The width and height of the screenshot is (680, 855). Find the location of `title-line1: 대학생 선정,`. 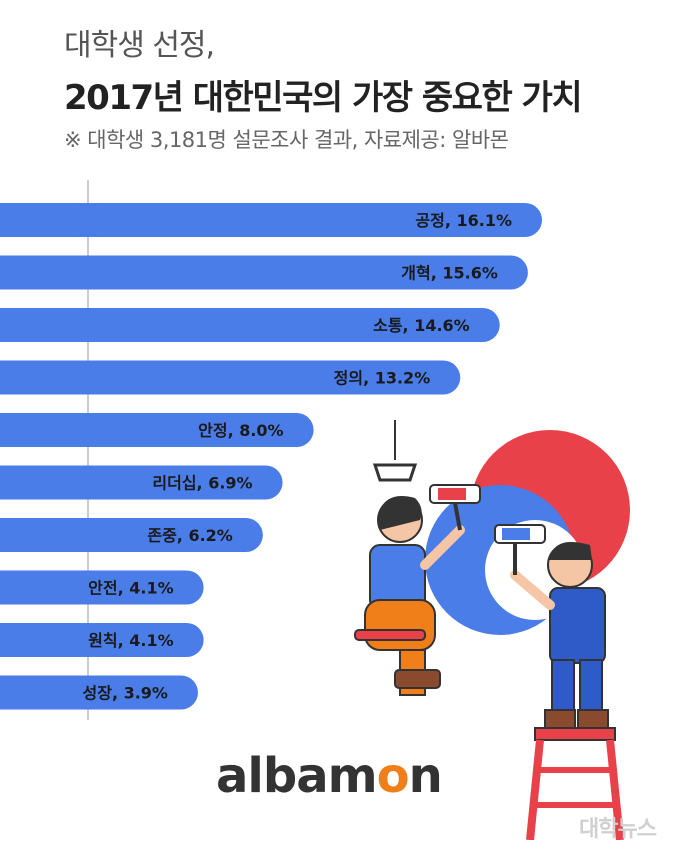

title-line1: 대학생 선정, is located at coordinates (139, 45).